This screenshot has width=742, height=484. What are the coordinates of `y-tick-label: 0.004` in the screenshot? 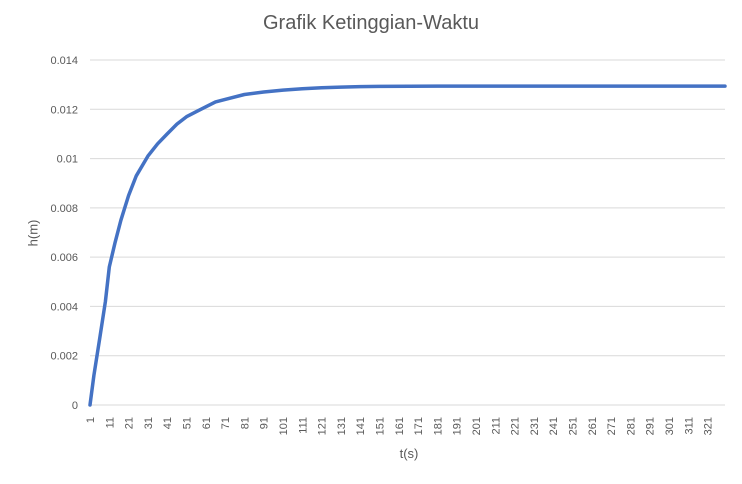 It's located at (64, 307).